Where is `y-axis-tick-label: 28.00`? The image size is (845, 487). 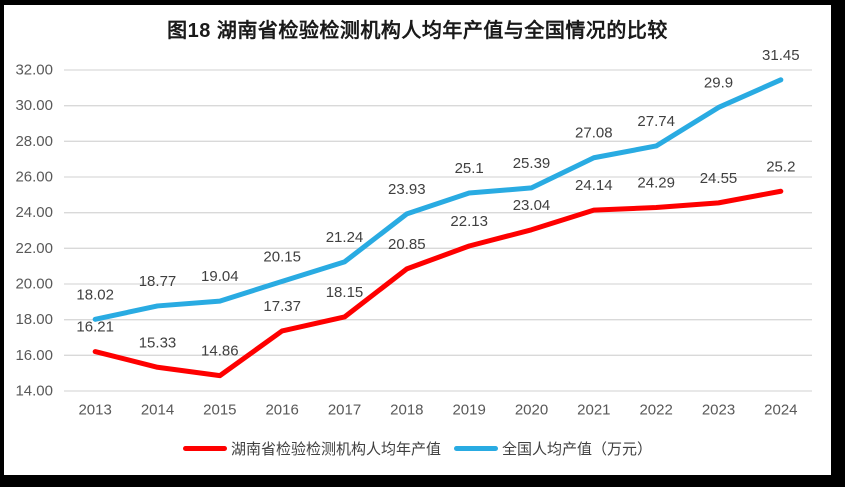 y-axis-tick-label: 28.00 is located at coordinates (34, 141).